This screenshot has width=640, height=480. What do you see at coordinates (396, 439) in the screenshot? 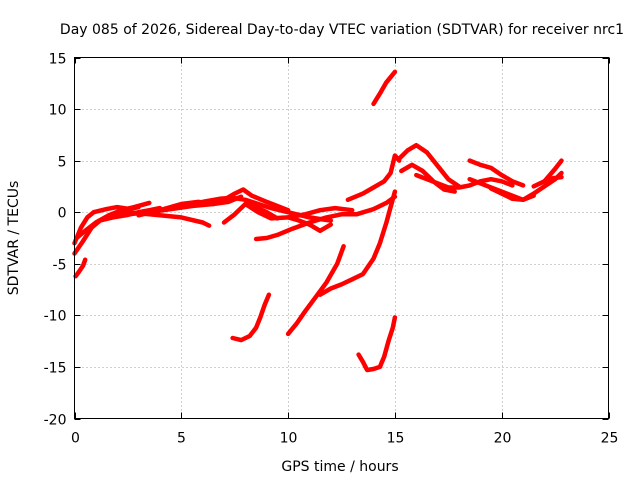
I see `x-tick-label: 15` at bounding box center [396, 439].